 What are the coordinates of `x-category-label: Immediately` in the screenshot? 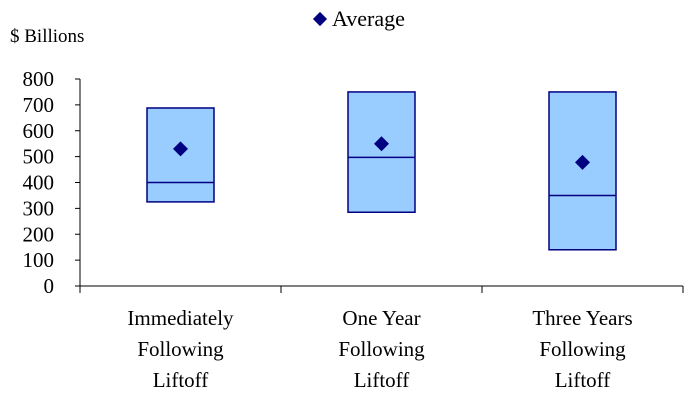 It's located at (180, 318).